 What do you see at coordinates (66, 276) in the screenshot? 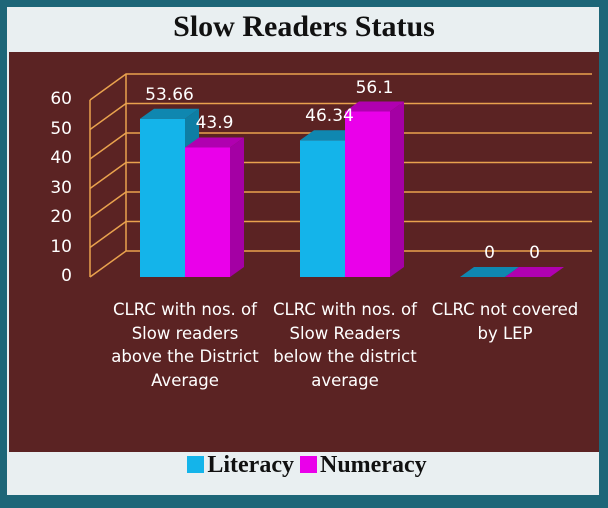
I see `y-tick-label: 0` at bounding box center [66, 276].